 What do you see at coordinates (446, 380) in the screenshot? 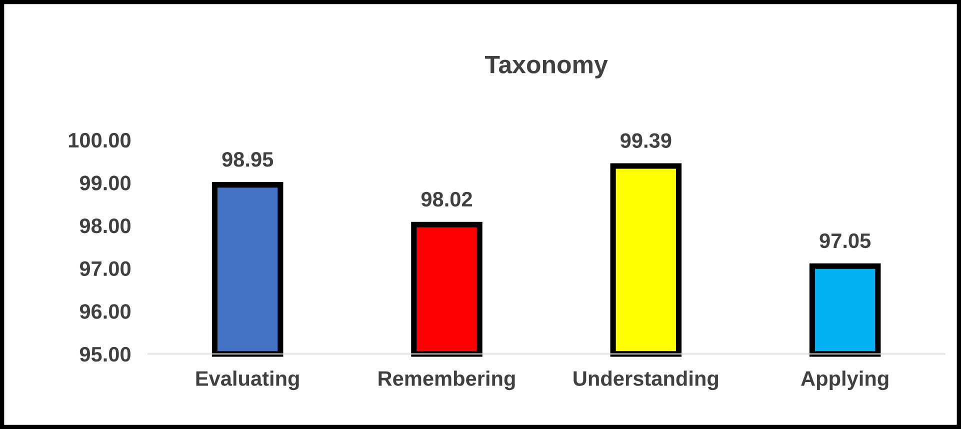
I see `x-tick-label: Remembering` at bounding box center [446, 380].